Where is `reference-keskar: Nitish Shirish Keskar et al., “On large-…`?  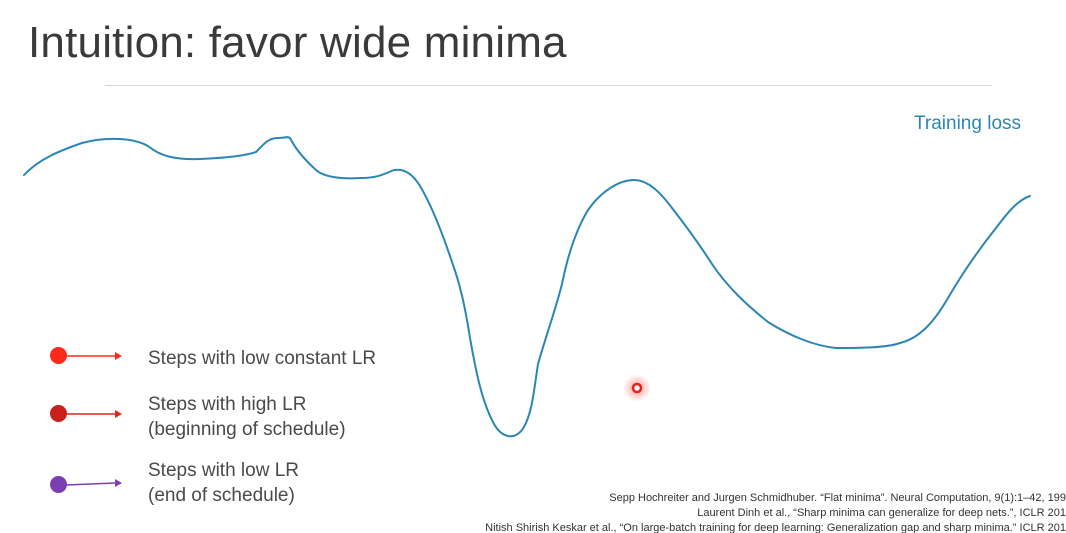
reference-keskar: Nitish Shirish Keskar et al., “On large-… is located at coordinates (775, 527).